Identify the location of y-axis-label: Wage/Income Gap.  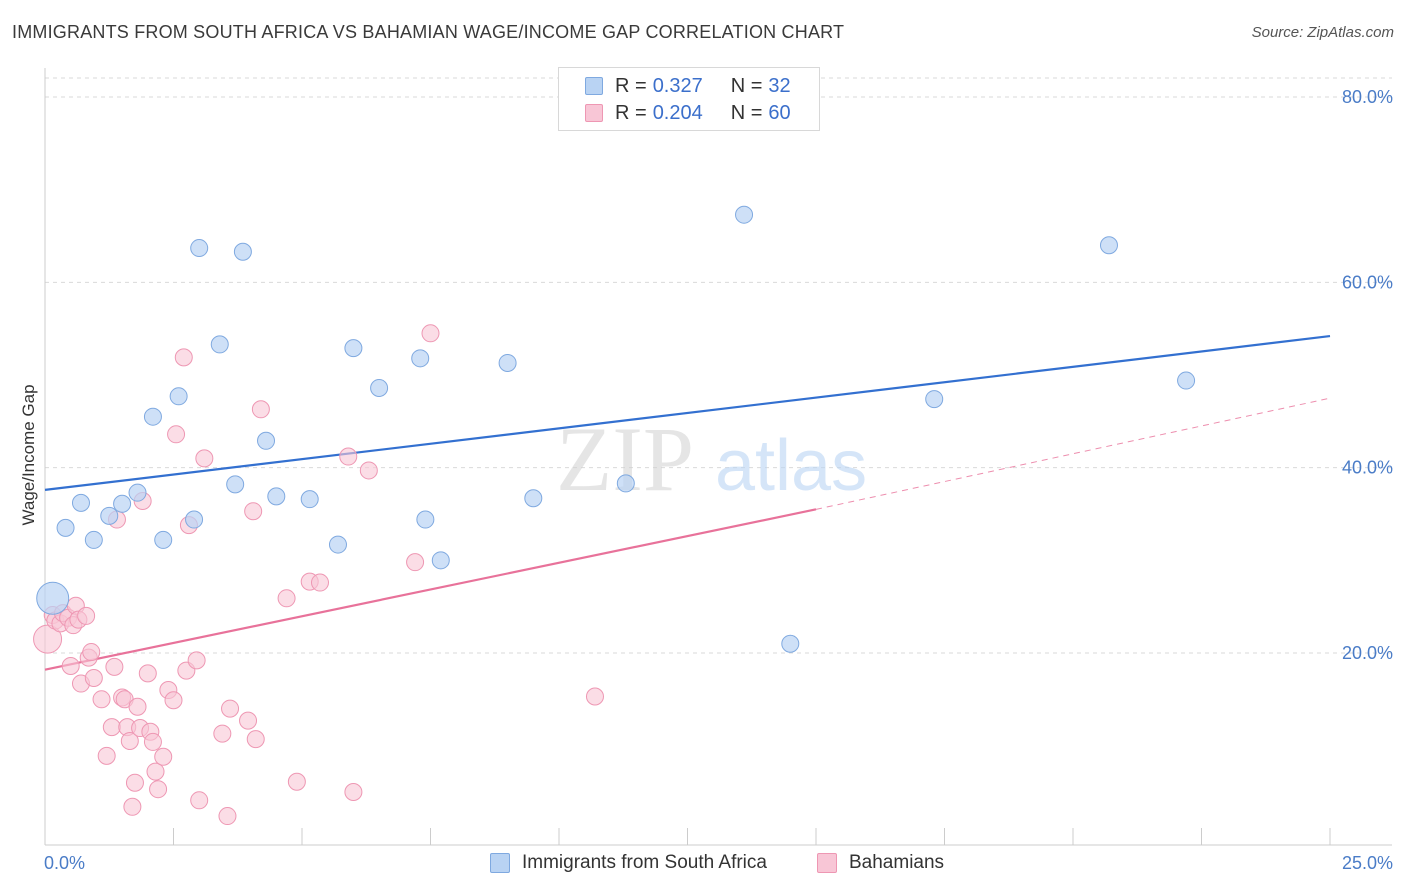
(28, 454).